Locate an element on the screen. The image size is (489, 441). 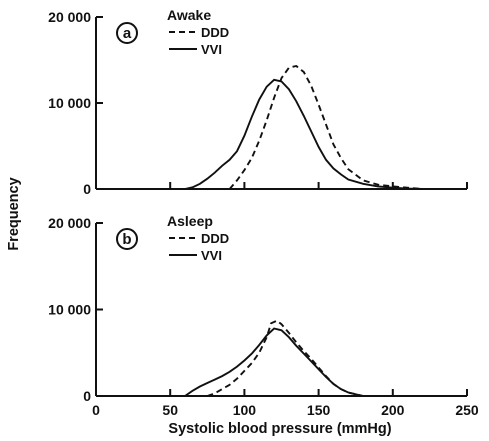
x-tick-label: 100 is located at coordinates (245, 410).